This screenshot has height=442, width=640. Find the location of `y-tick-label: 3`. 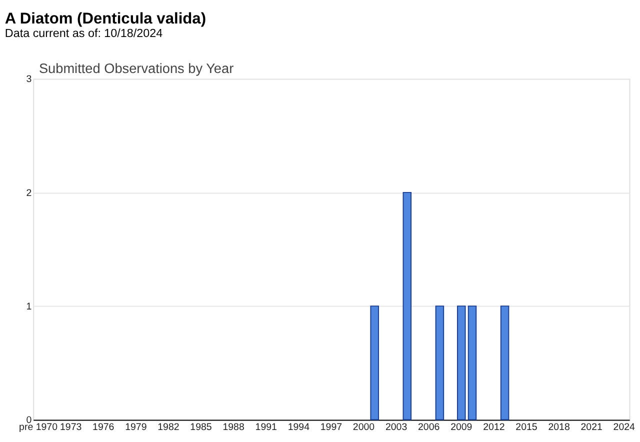

y-tick-label: 3 is located at coordinates (29, 80).